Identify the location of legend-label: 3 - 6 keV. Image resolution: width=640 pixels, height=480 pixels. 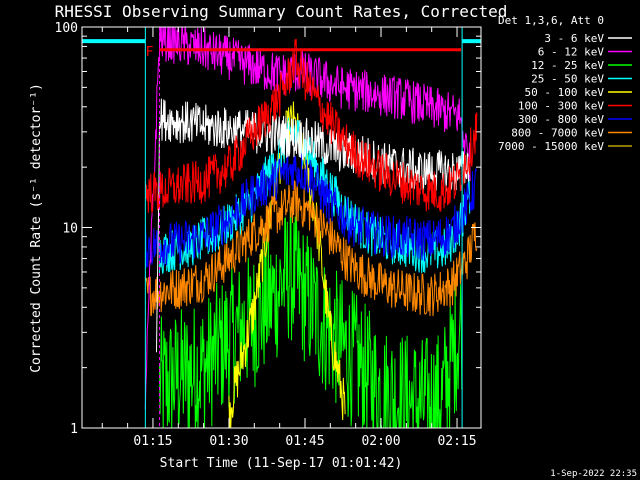
(574, 38).